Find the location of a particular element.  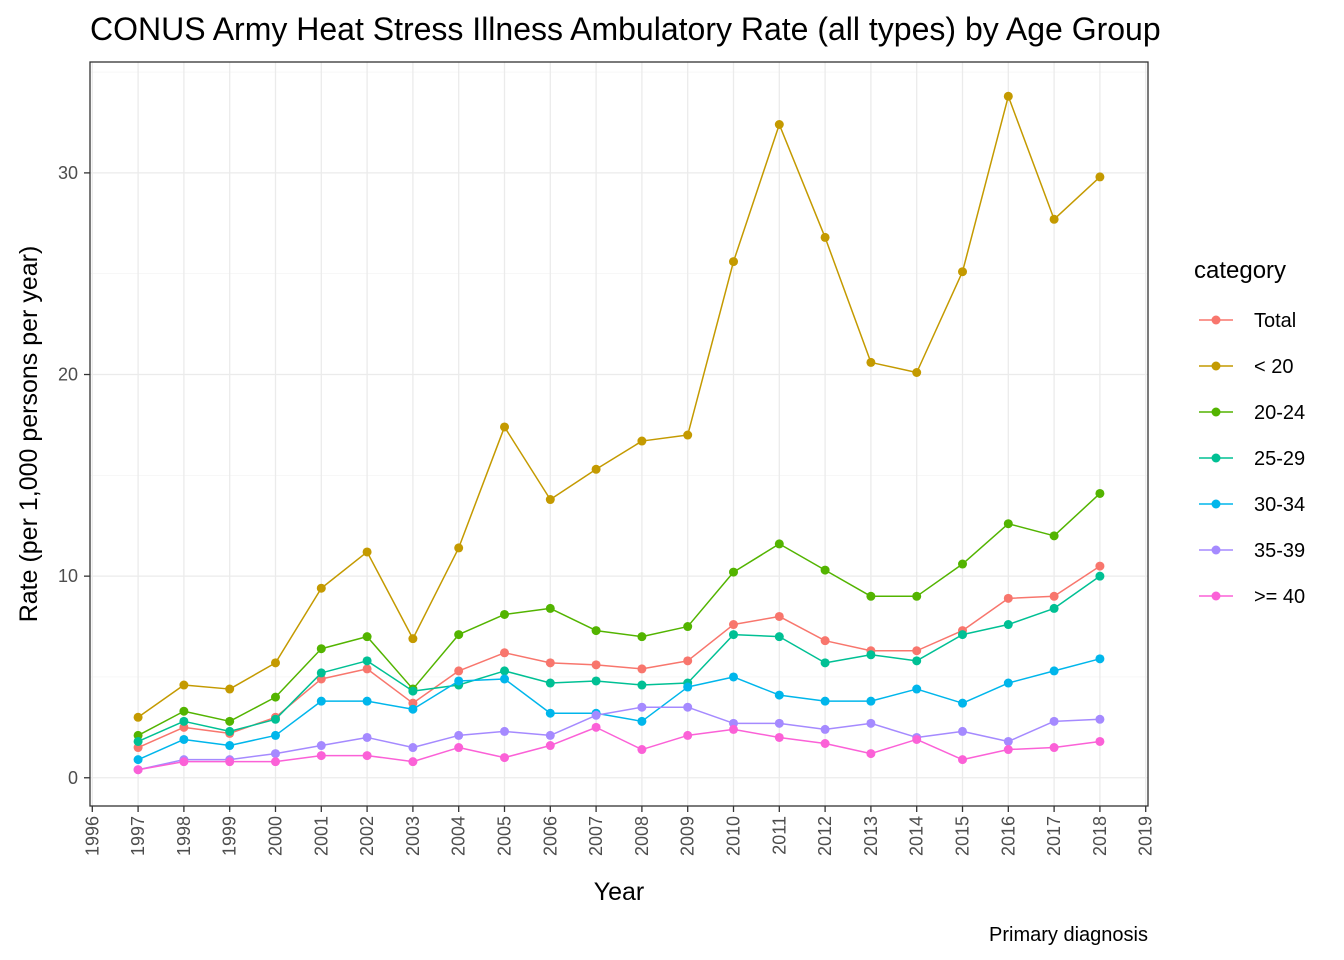

x-tick-label: 2011 is located at coordinates (779, 835).